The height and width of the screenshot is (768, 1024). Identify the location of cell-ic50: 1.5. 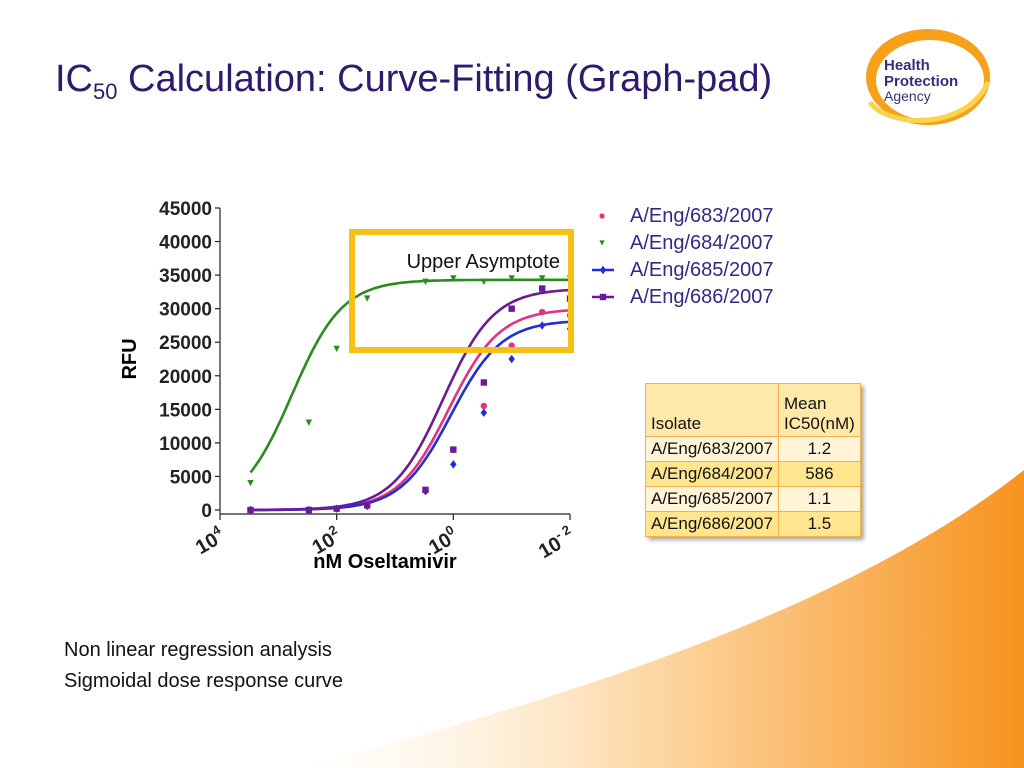
(819, 524).